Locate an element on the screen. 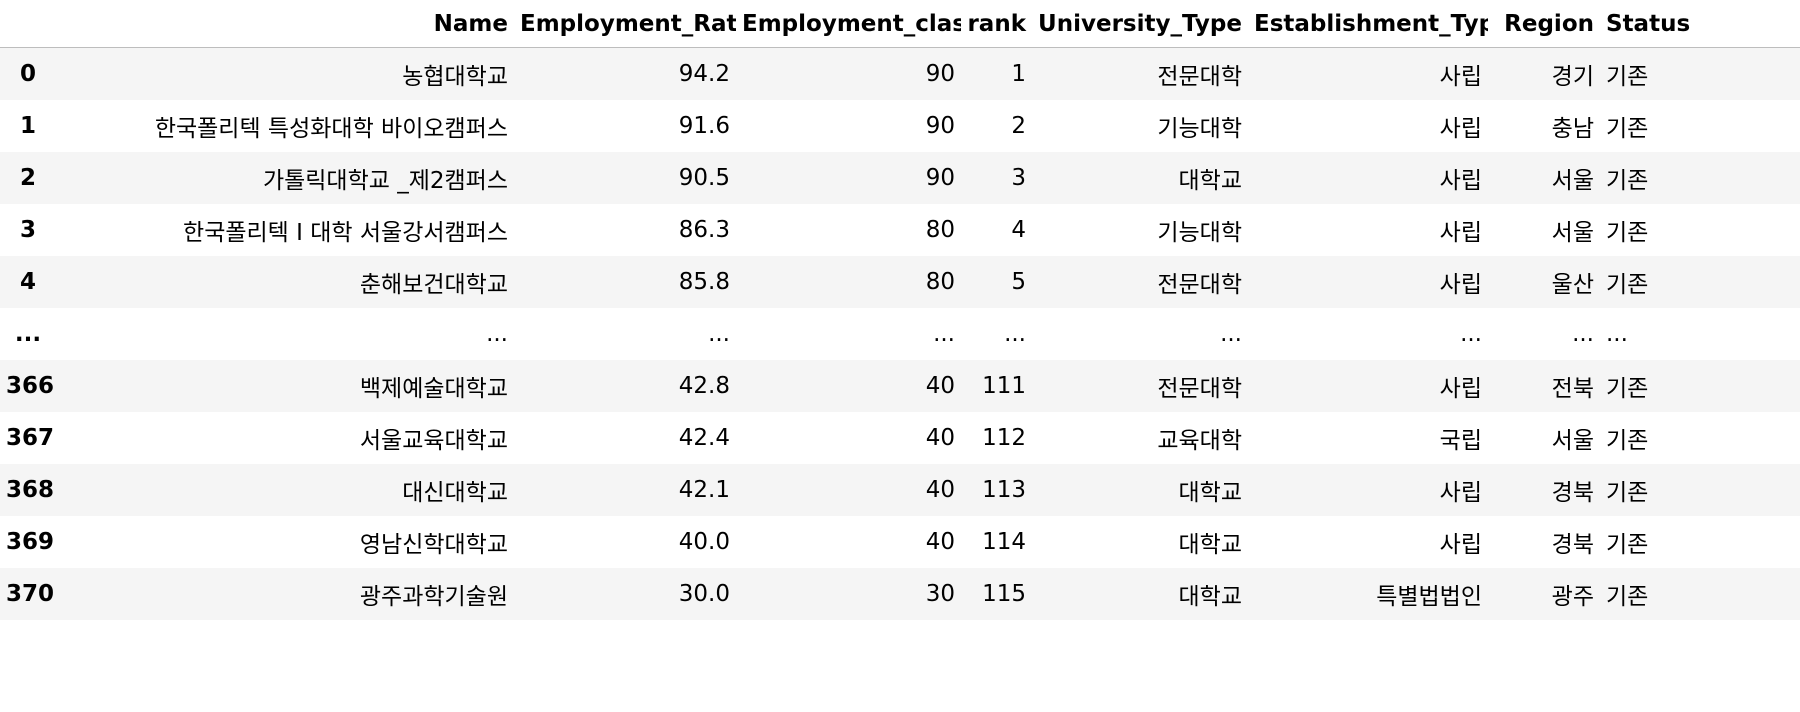 This screenshot has height=712, width=1800. table-row: 2 가톨릭대학교 _제2캠퍼스 90.5 90 3 대학교 사립 서울 기존 is located at coordinates (900, 177).